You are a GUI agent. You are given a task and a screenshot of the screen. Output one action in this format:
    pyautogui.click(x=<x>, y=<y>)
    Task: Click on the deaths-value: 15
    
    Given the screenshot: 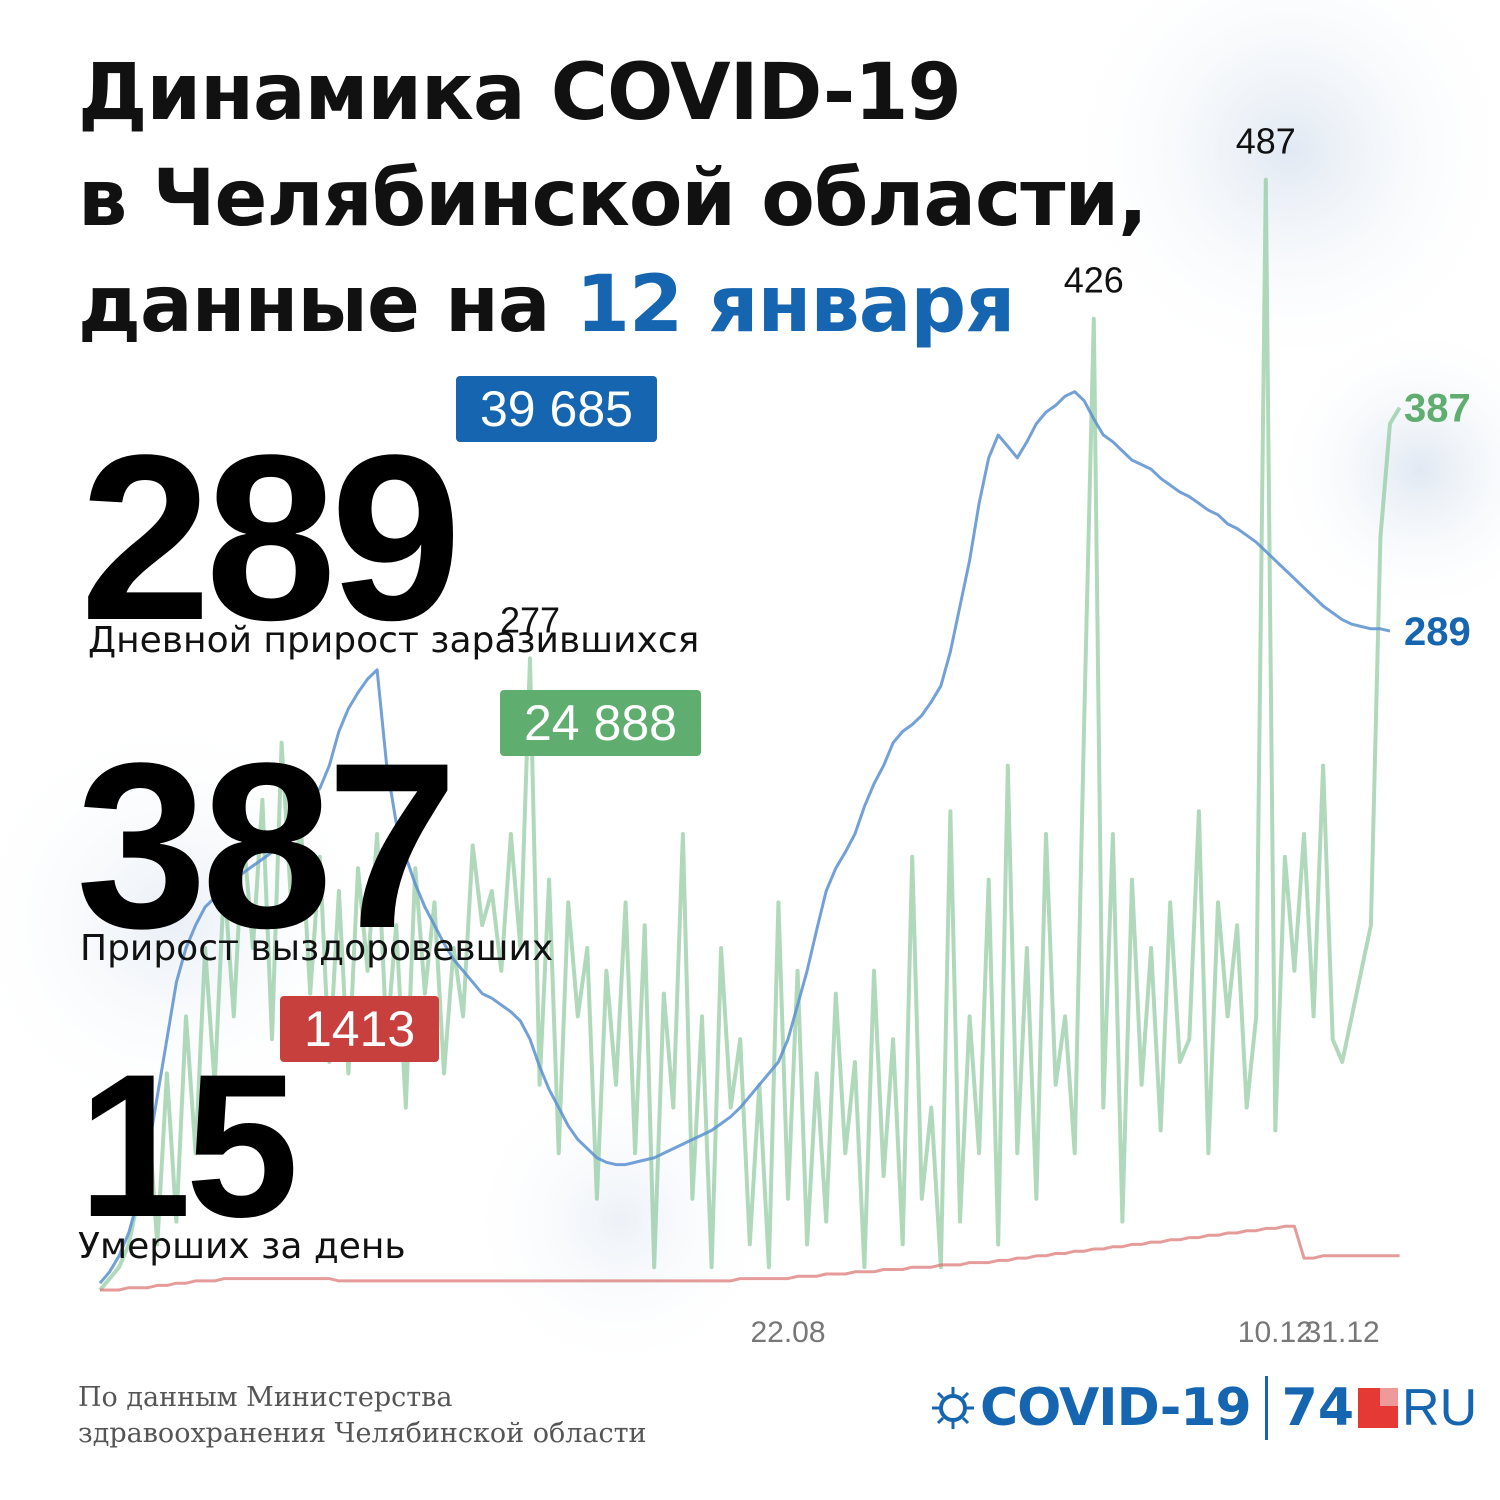 What is the action you would take?
    pyautogui.click(x=188, y=1146)
    